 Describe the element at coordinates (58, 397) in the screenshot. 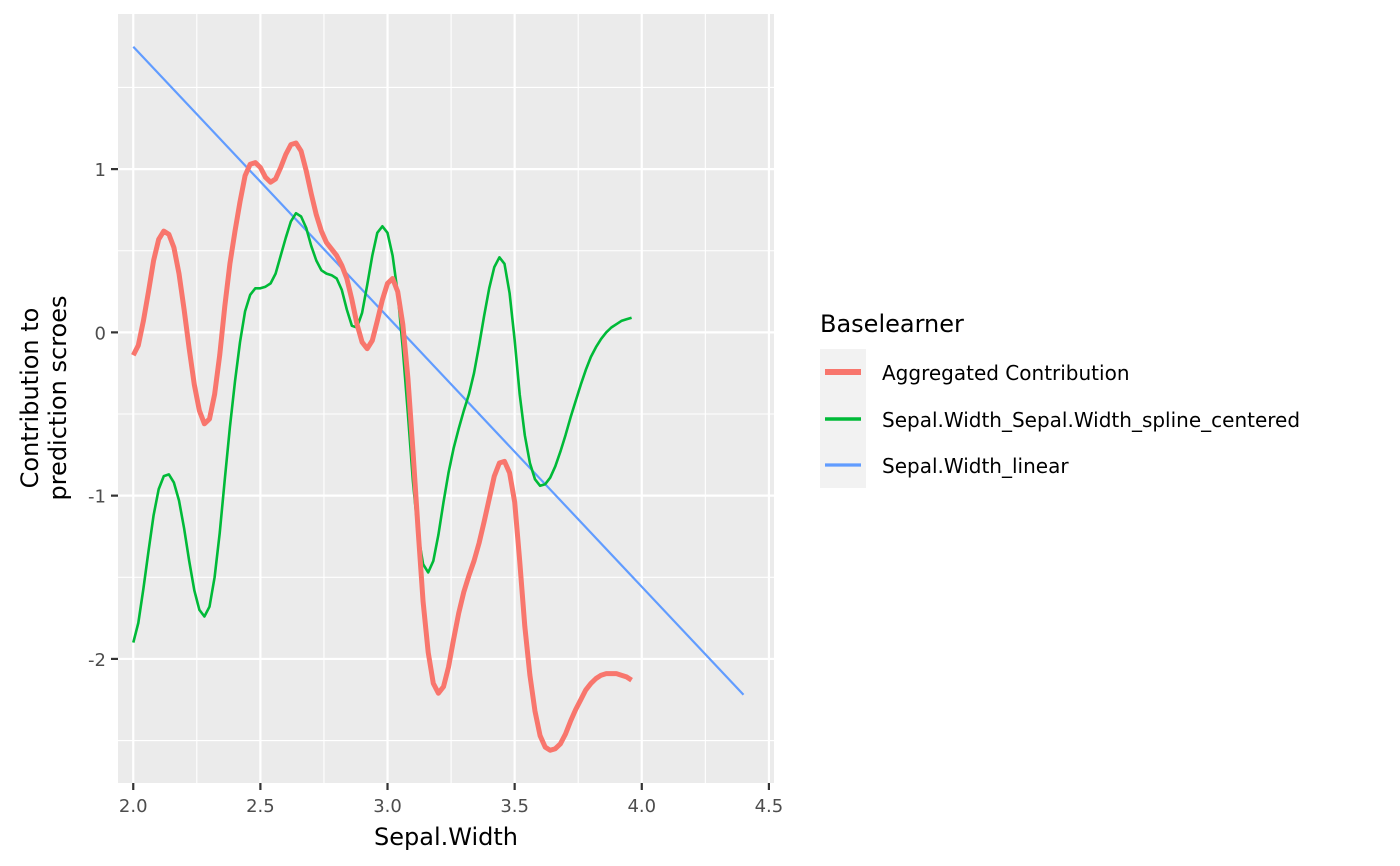

I see `y-axis-title-line-2: prediction scroes` at that location.